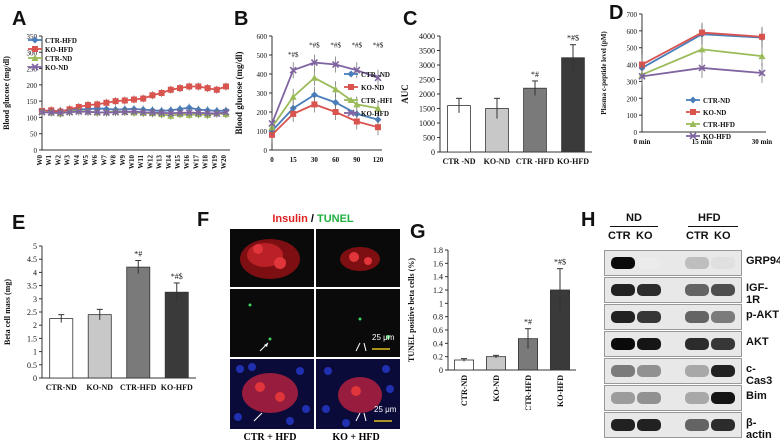 The width and height of the screenshot is (780, 443). Describe the element at coordinates (632, 15) in the screenshot. I see `y-tick-label: 700` at that location.